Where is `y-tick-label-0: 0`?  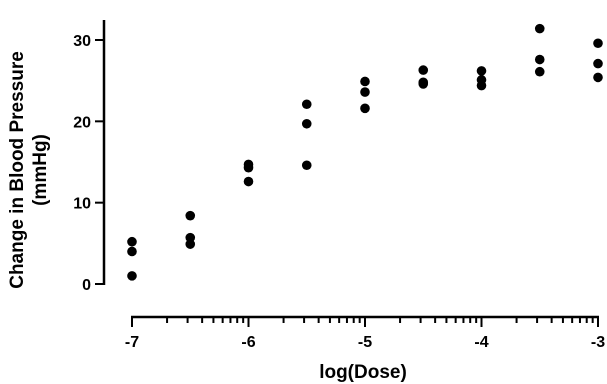 y-tick-label-0: 0 is located at coordinates (86, 285).